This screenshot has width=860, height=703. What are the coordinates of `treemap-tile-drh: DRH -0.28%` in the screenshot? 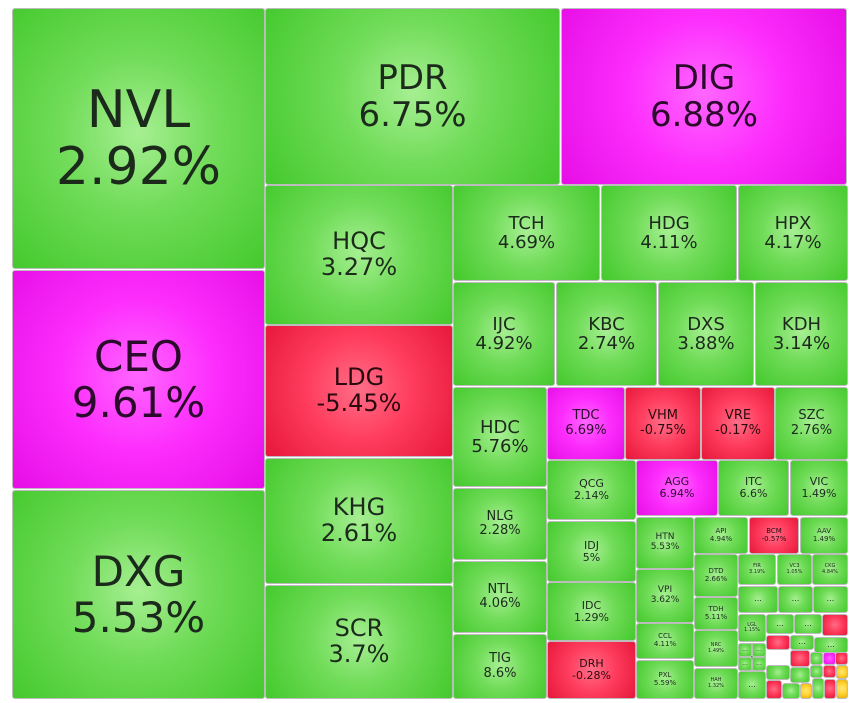 It's located at (591, 670).